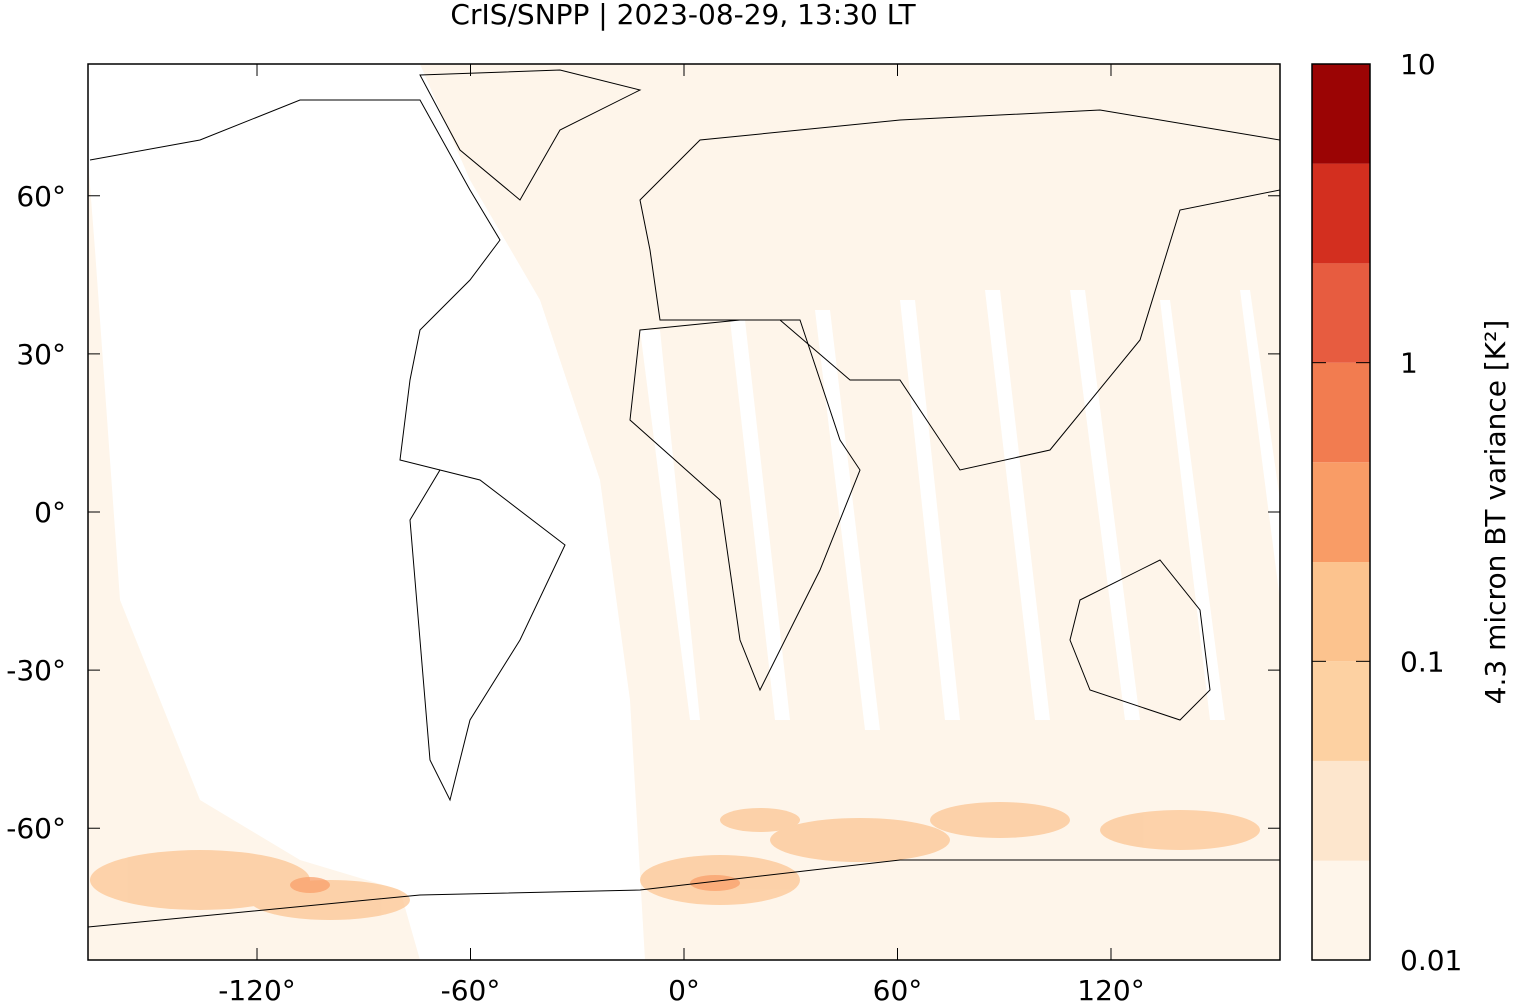 This screenshot has height=1006, width=1519. What do you see at coordinates (36, 670) in the screenshot?
I see `y-tick-label: -30°` at bounding box center [36, 670].